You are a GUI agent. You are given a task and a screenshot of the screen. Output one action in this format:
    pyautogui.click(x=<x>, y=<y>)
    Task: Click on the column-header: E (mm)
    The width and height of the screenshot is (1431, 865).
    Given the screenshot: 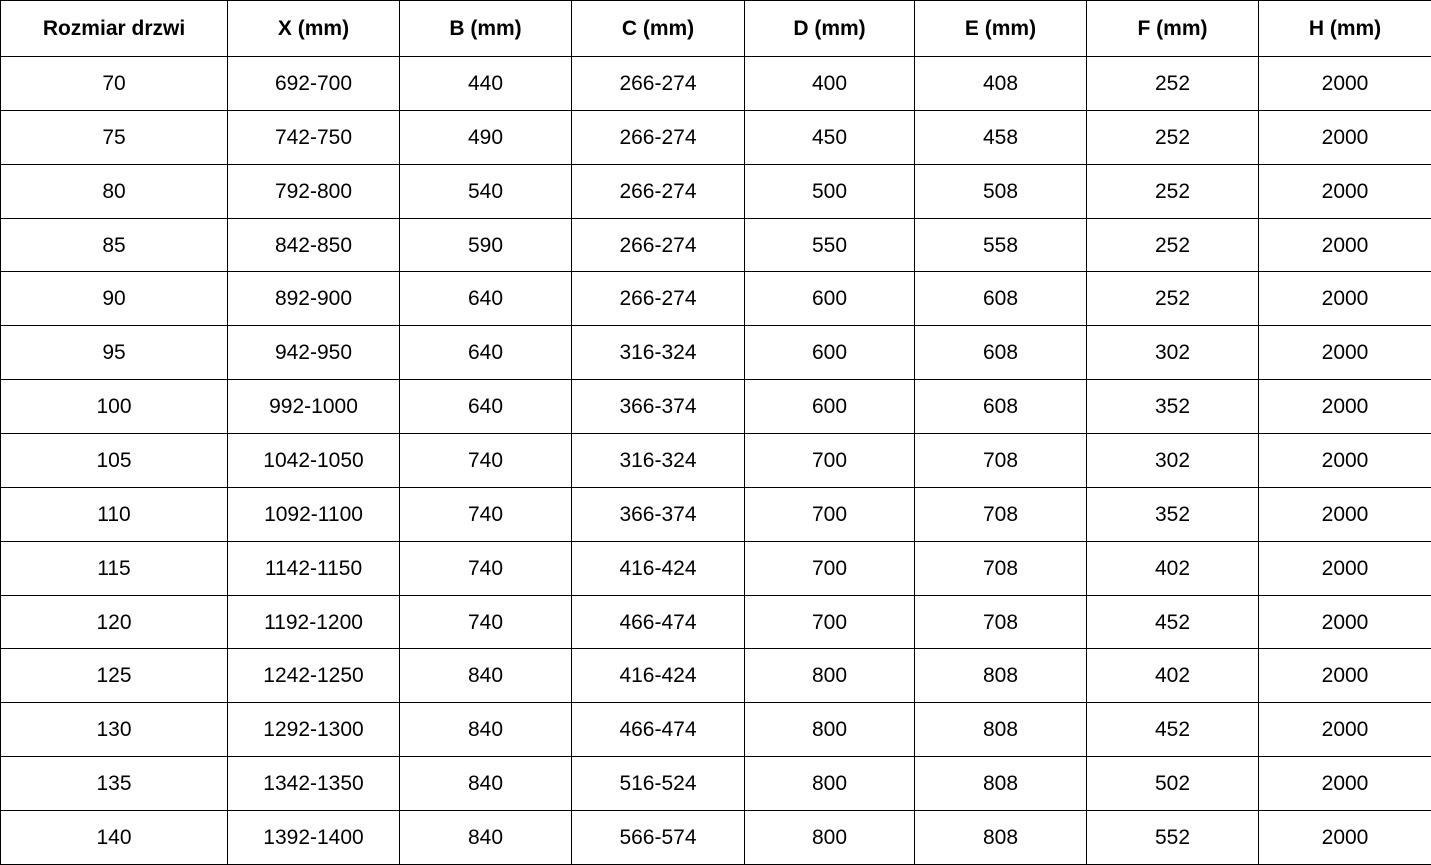 What is the action you would take?
    pyautogui.click(x=1000, y=28)
    